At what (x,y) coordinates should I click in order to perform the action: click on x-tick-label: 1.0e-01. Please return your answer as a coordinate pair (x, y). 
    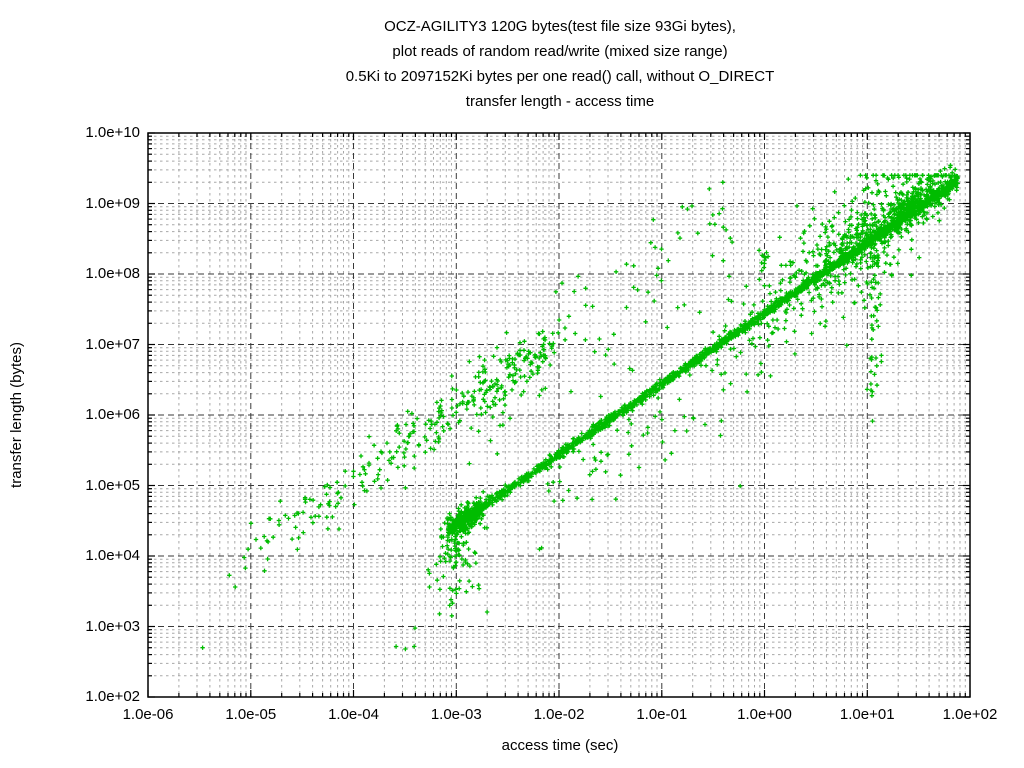
    Looking at the image, I should click on (662, 714).